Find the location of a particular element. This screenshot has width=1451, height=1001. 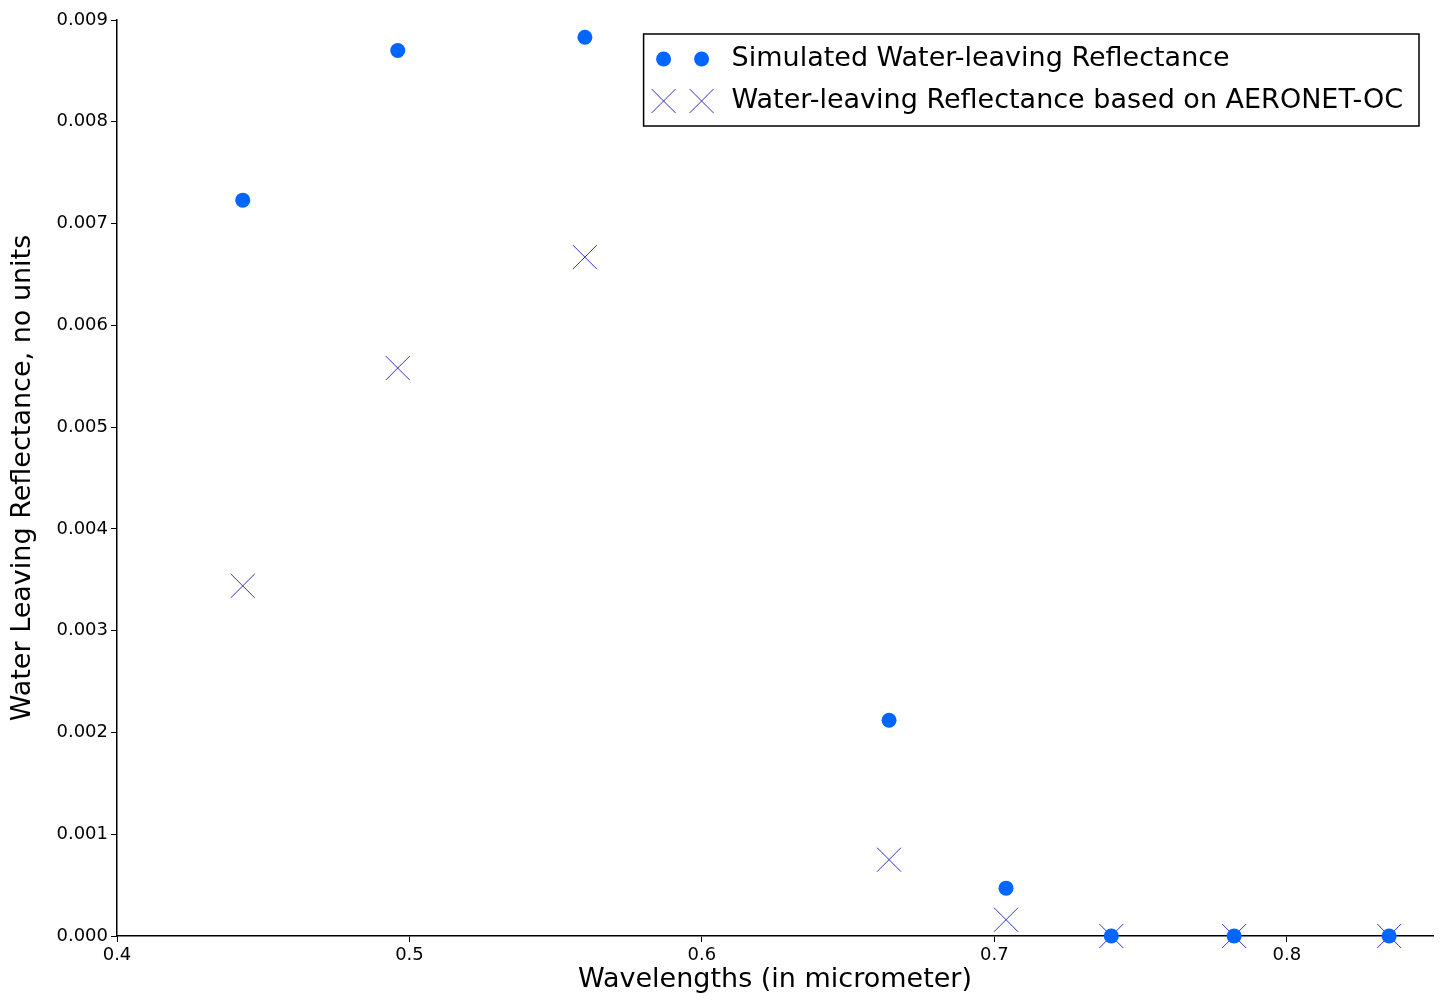

legend-label: Simulated Water-leaving Reflectance is located at coordinates (980, 57).